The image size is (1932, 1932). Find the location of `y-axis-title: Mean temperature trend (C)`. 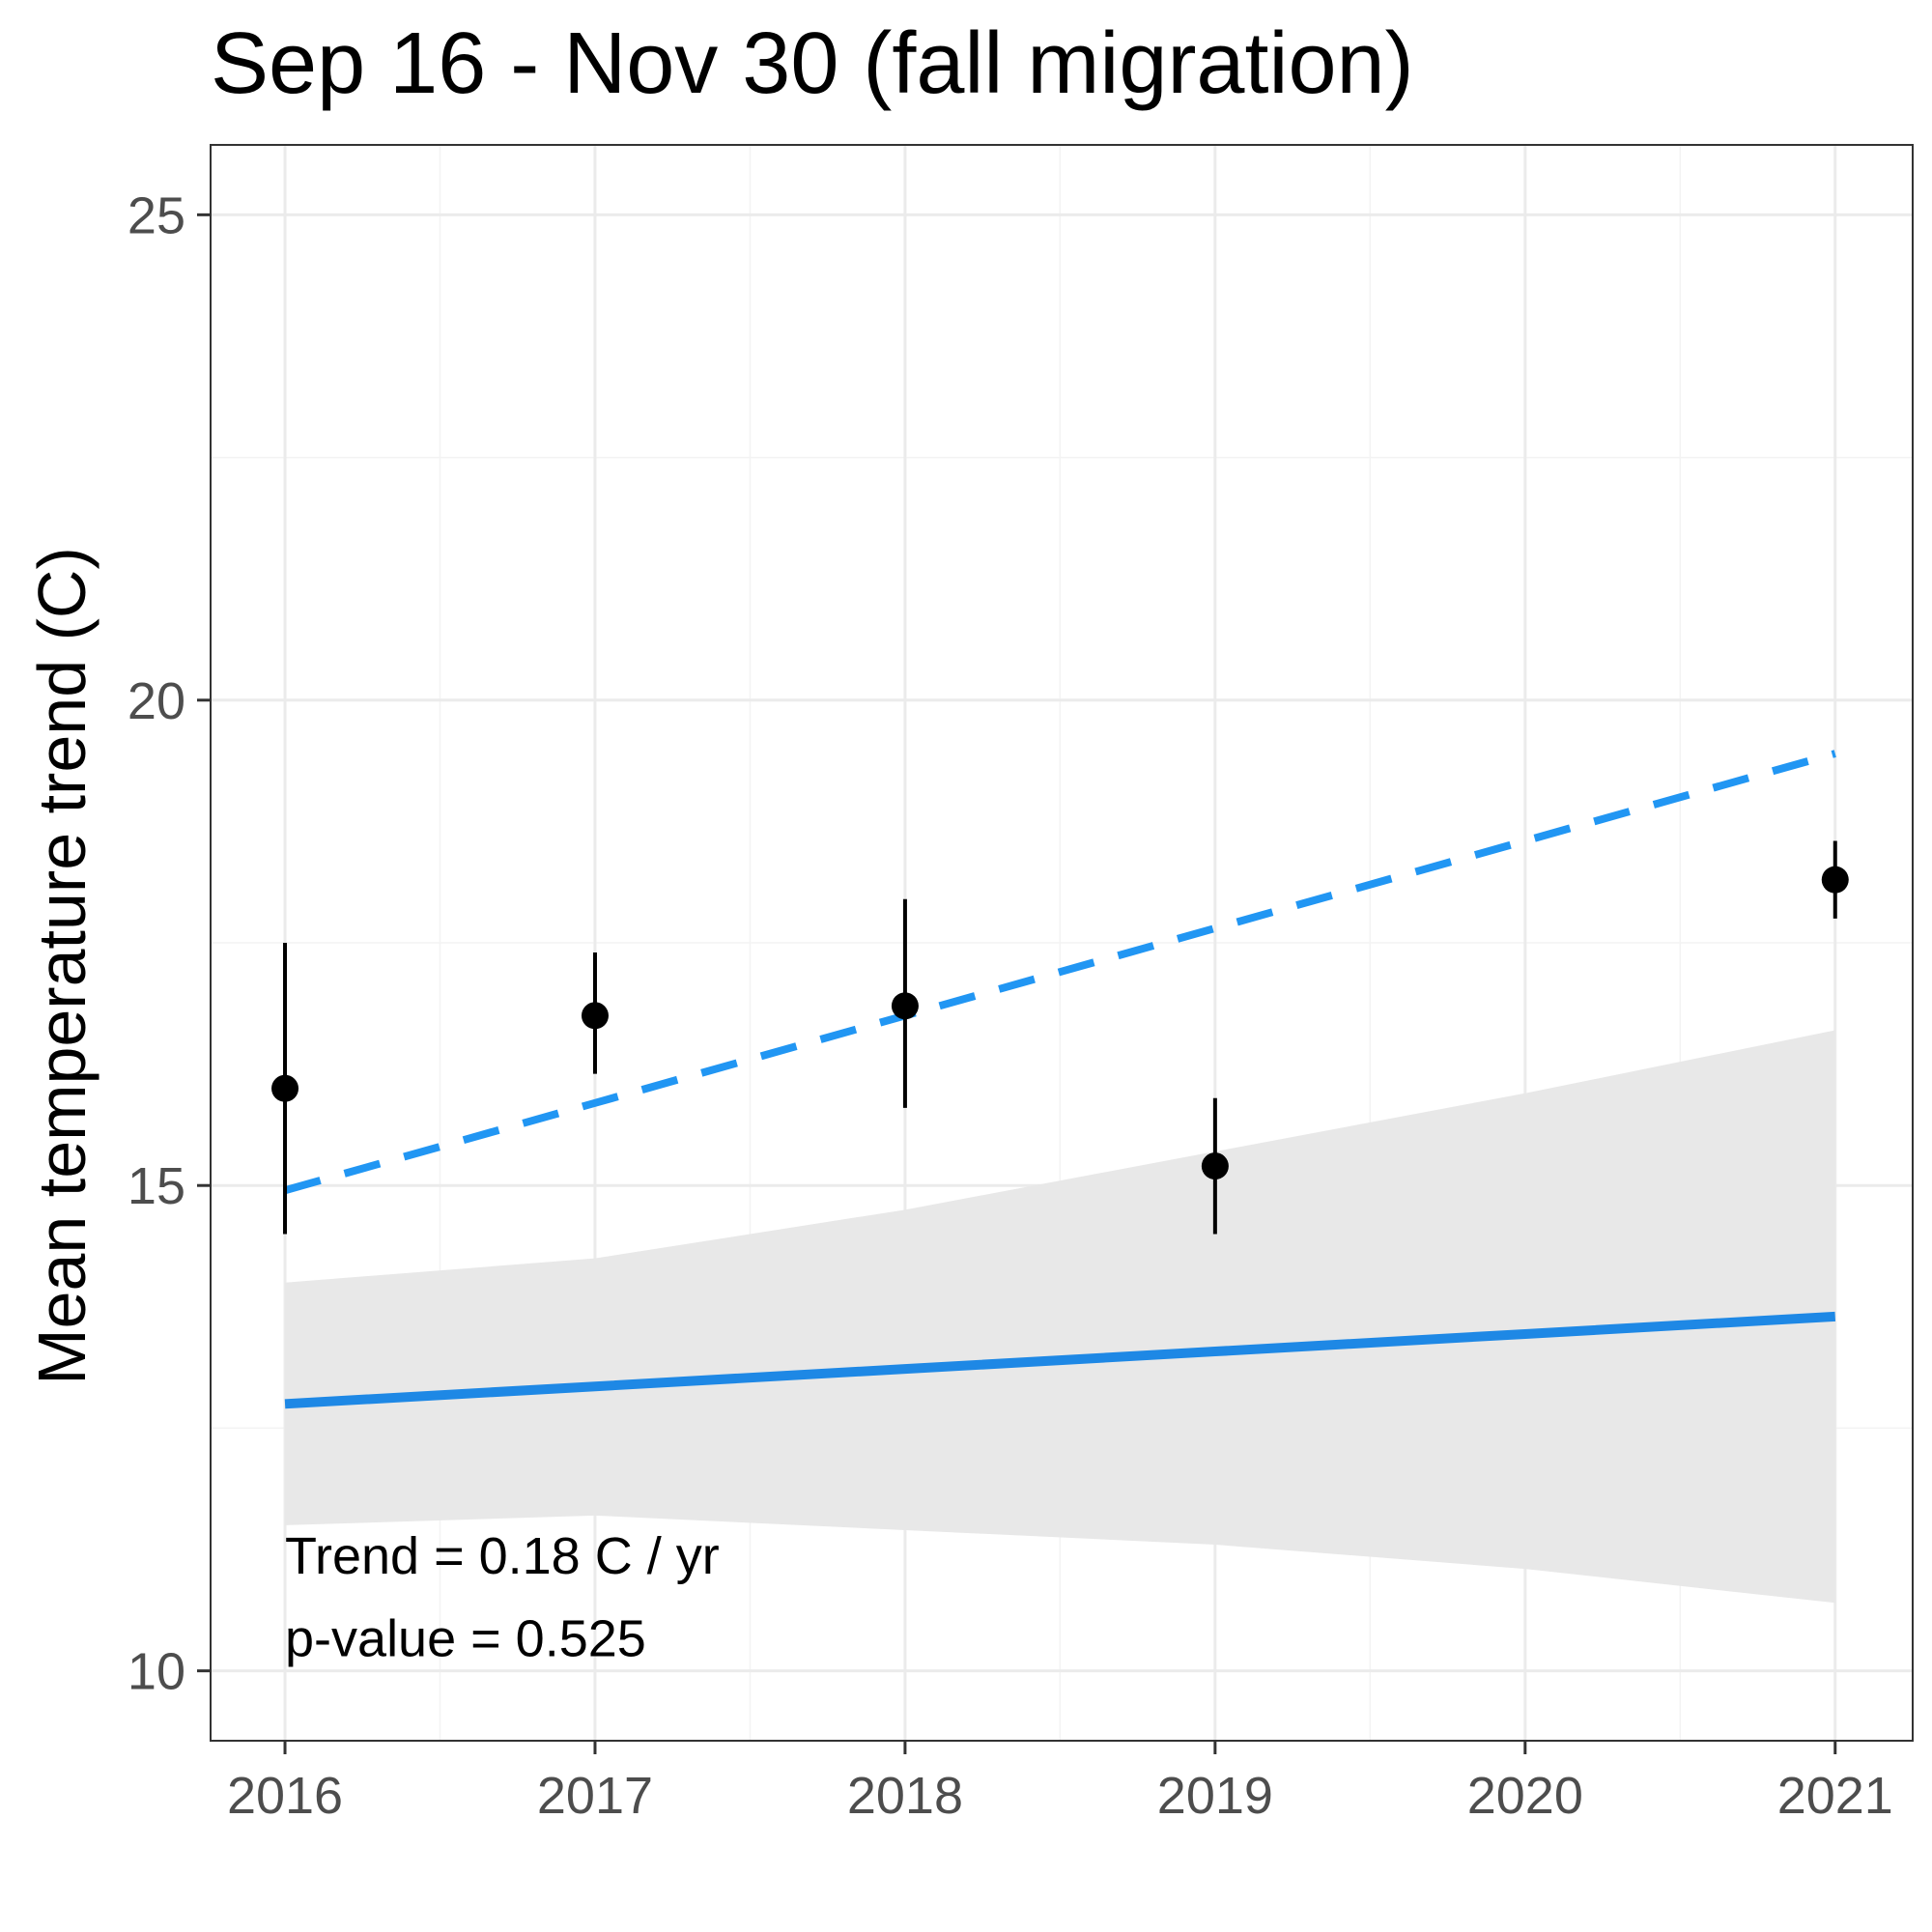

y-axis-title: Mean temperature trend (C) is located at coordinates (61, 966).